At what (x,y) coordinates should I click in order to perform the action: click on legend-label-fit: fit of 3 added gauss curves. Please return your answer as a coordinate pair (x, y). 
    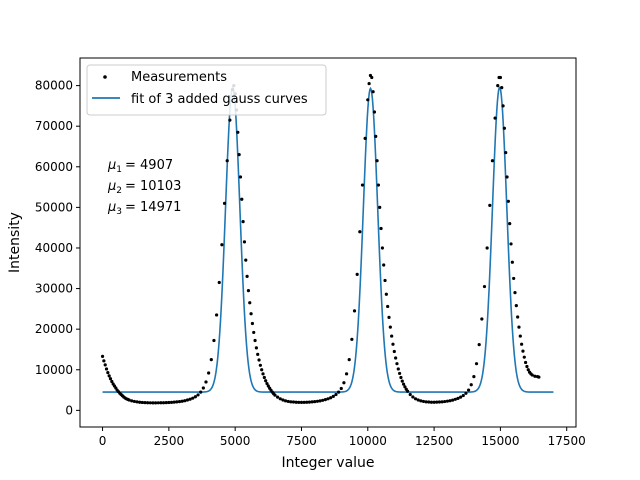
    Looking at the image, I should click on (219, 99).